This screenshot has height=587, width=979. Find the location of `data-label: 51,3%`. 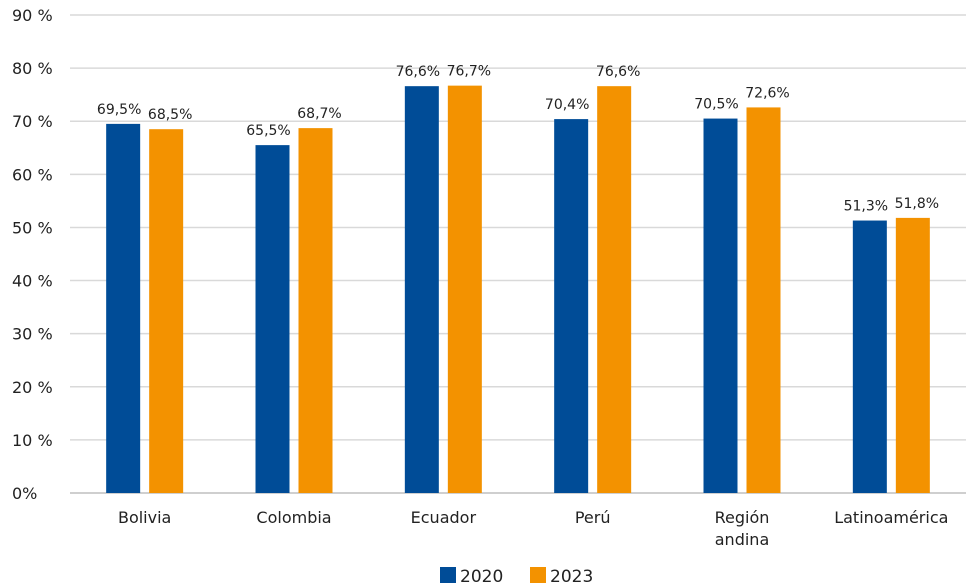

data-label: 51,3% is located at coordinates (866, 207).